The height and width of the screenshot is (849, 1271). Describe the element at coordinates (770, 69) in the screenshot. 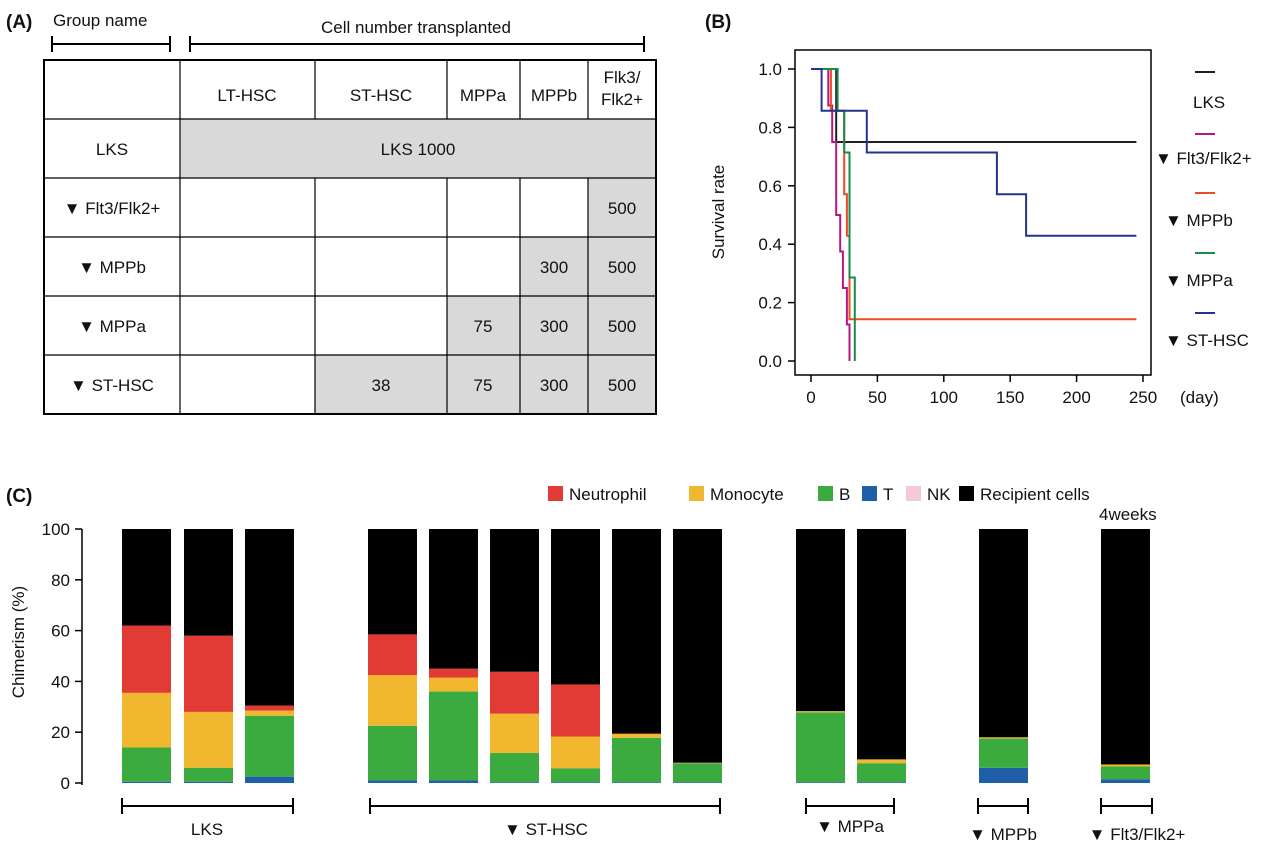

I see `survival-y-tick-label: 1.0` at that location.